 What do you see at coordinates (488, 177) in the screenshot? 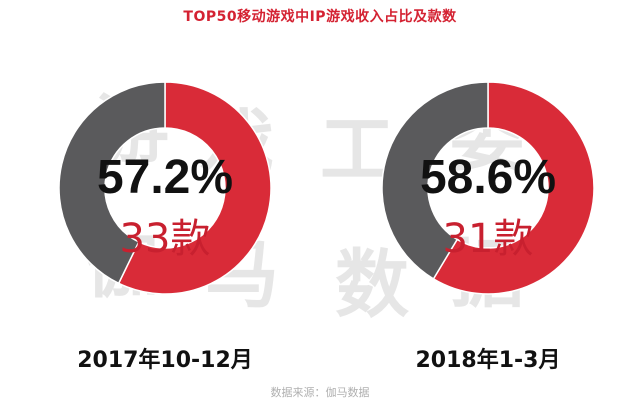
I see `center-value-2018: 58.6%` at bounding box center [488, 177].